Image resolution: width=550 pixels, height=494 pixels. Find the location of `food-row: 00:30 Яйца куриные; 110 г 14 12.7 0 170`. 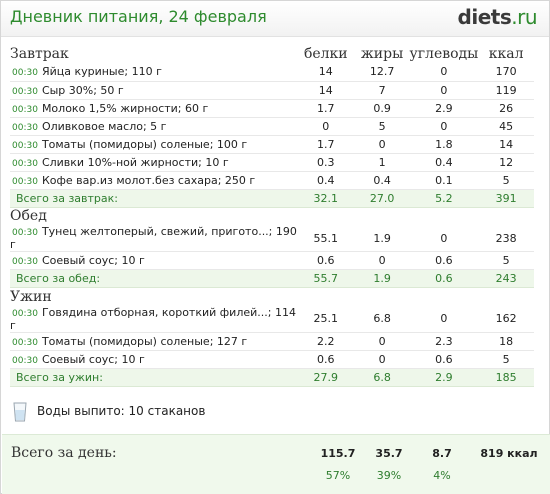

food-row: 00:30 Яйца куриные; 110 г 14 12.7 0 170 is located at coordinates (272, 72).